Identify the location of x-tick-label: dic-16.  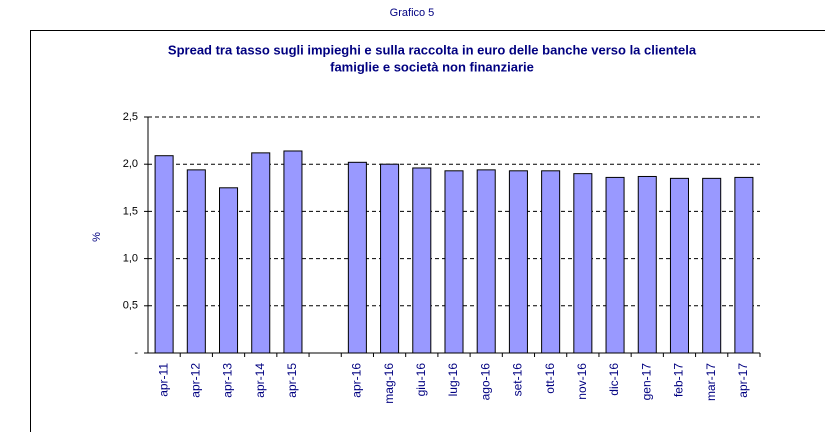
(614, 379).